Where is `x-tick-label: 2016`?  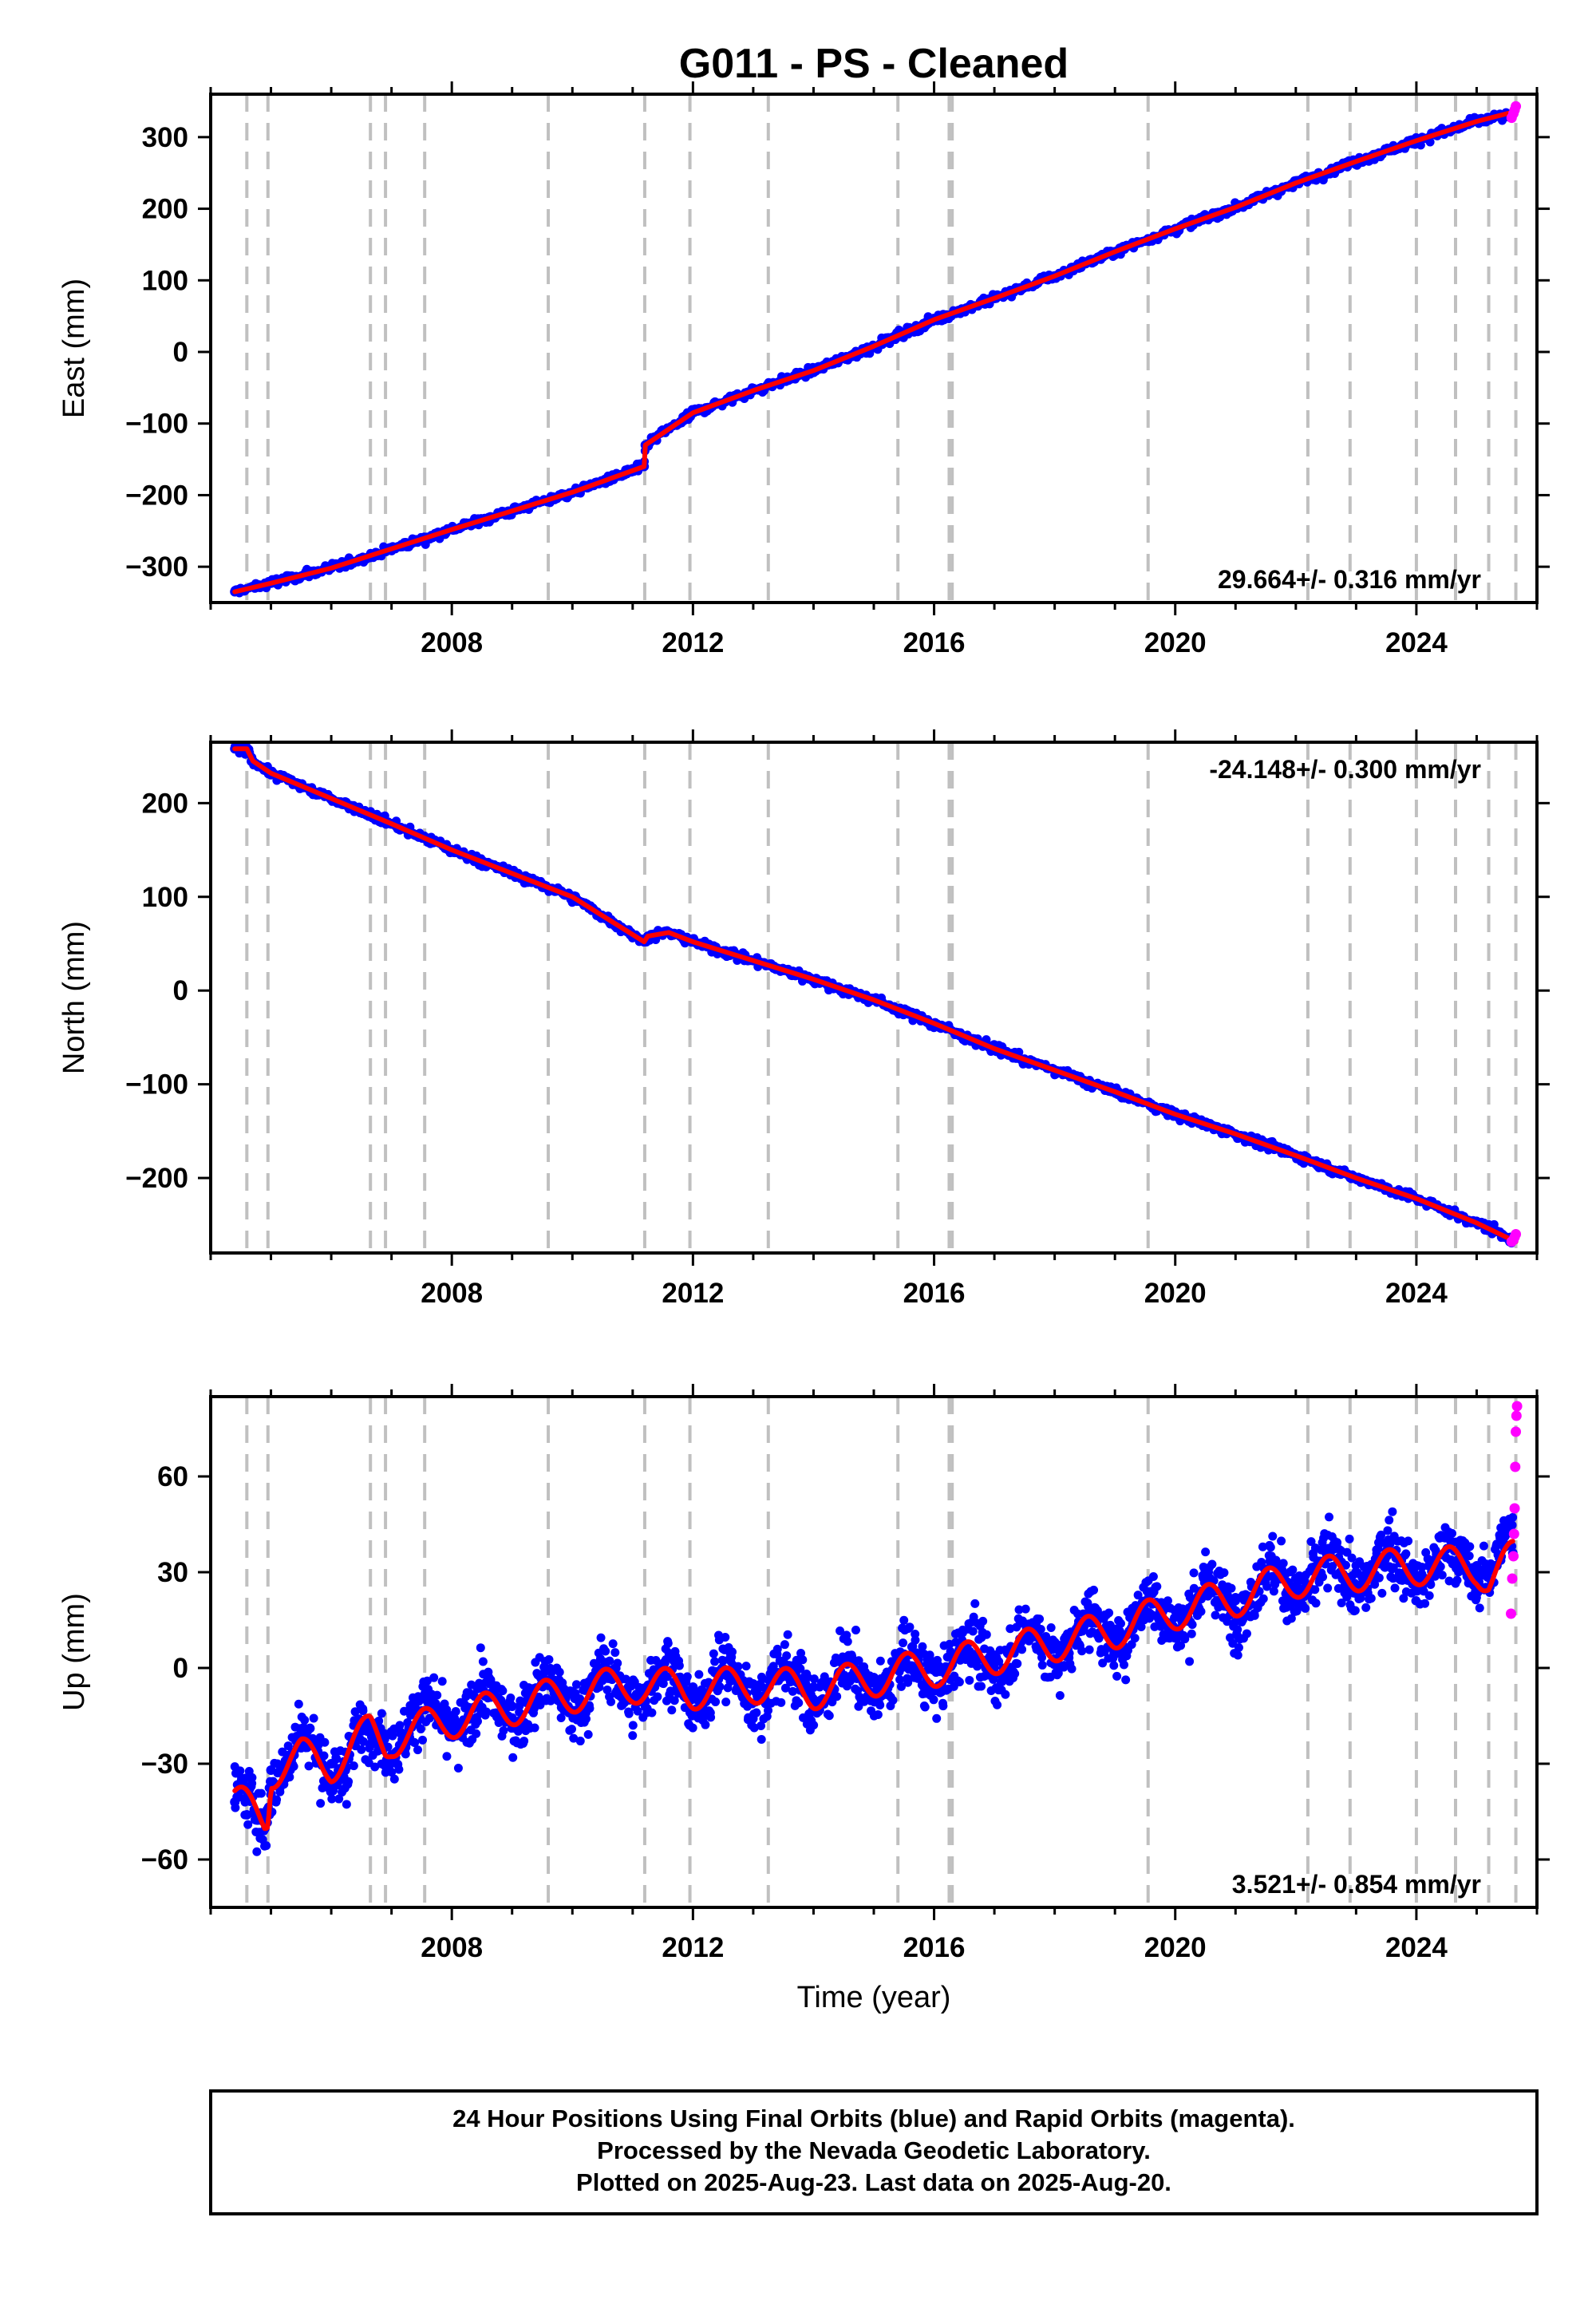 x-tick-label: 2016 is located at coordinates (934, 1293).